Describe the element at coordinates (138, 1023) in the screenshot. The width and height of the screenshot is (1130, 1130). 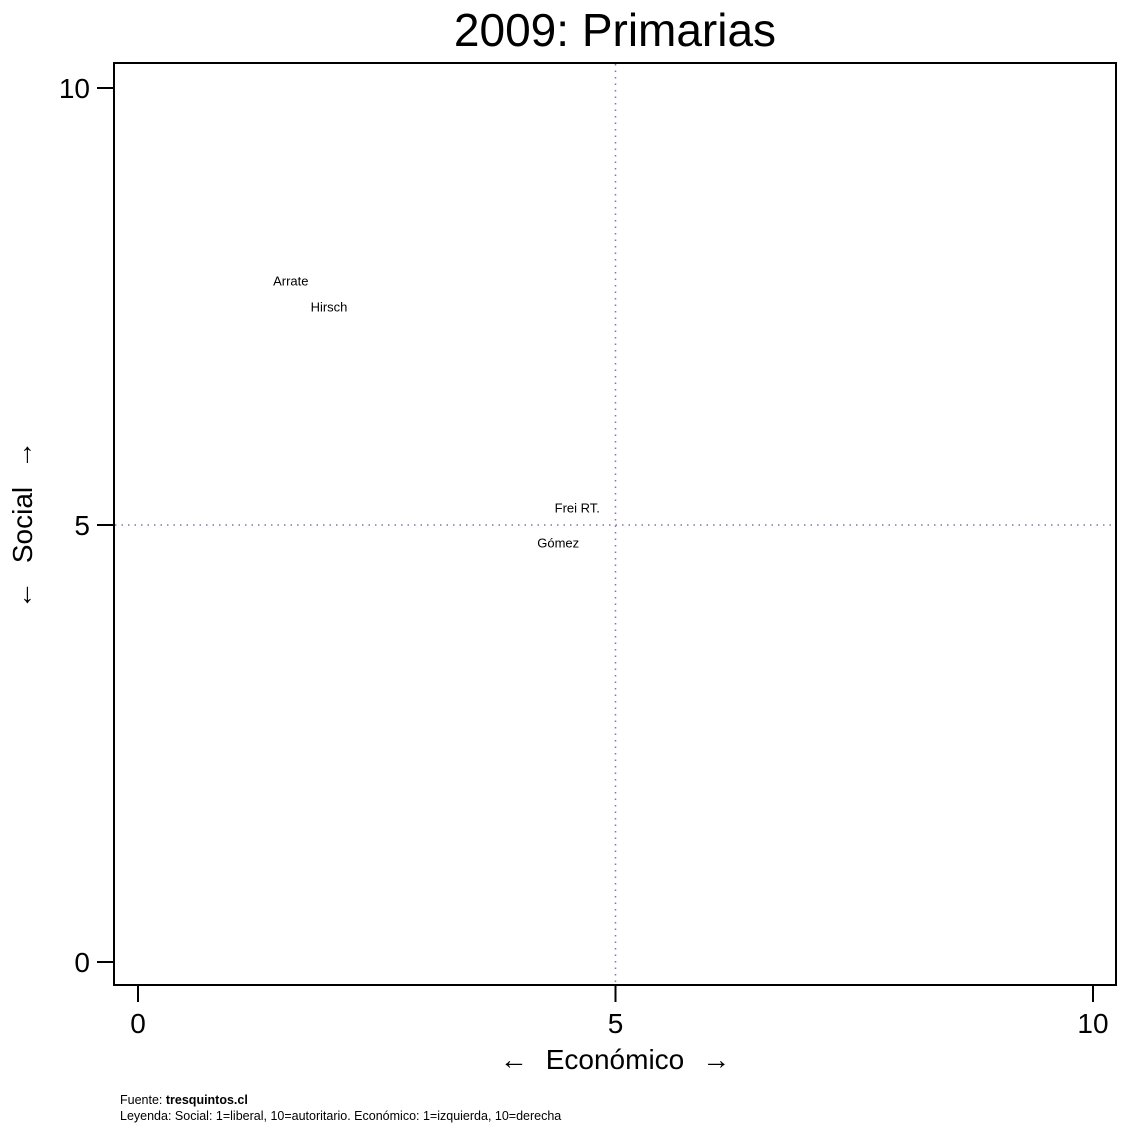
I see `x-tick-label: 0` at that location.